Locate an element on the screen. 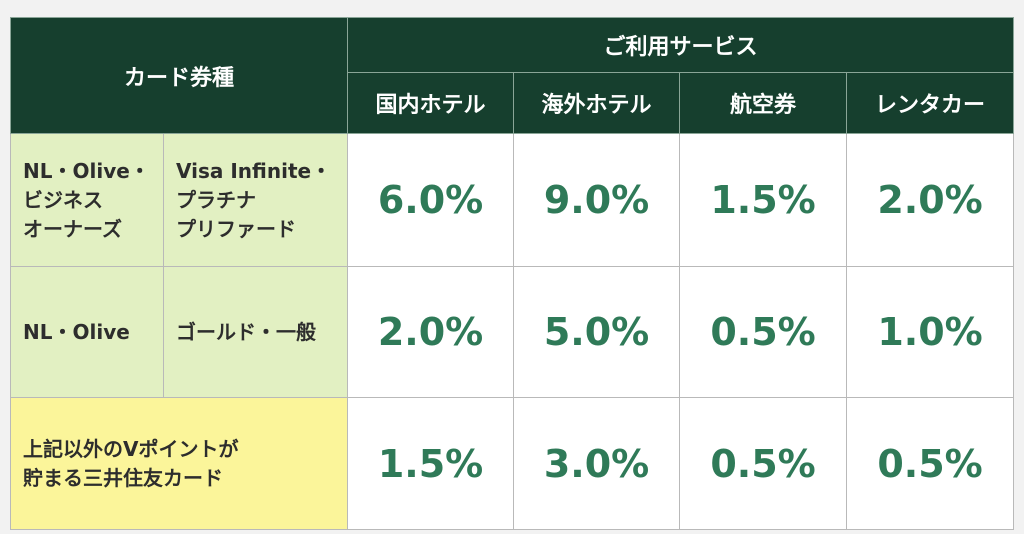  card-brand-label: NL・Olive・ ビジネス オーナーズ is located at coordinates (87, 200).